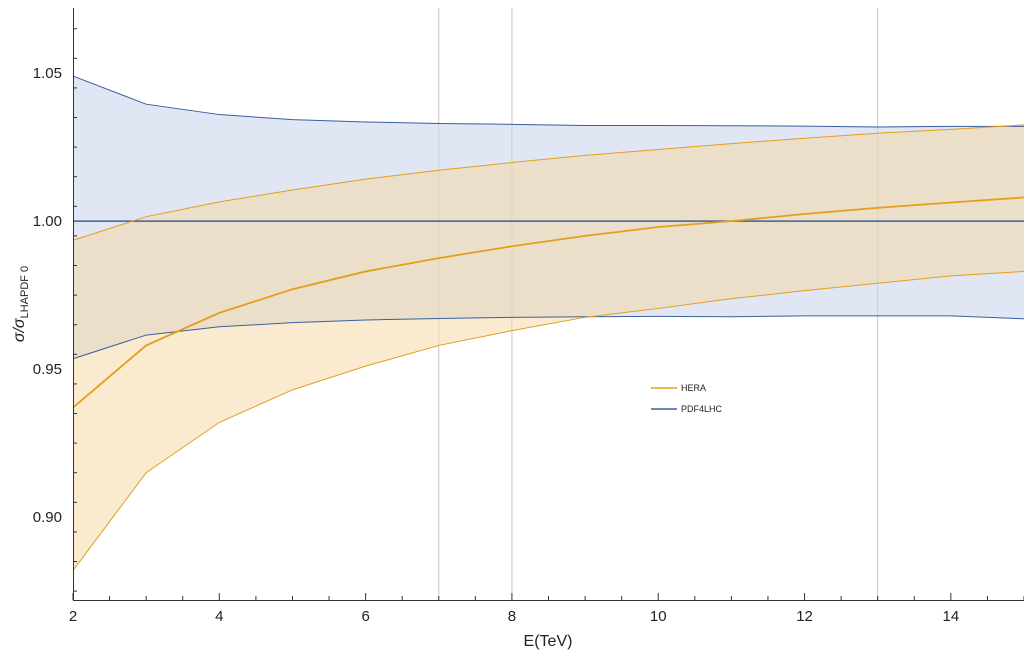 The width and height of the screenshot is (1024, 652). What do you see at coordinates (658, 616) in the screenshot?
I see `x-tick-label: 10` at bounding box center [658, 616].